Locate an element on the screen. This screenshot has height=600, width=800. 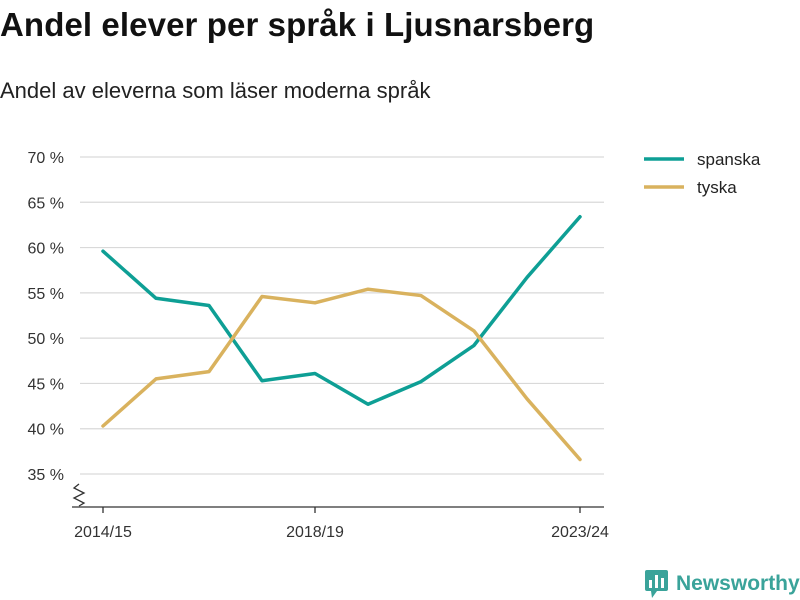
brand-name: Newsworthy is located at coordinates (738, 583).